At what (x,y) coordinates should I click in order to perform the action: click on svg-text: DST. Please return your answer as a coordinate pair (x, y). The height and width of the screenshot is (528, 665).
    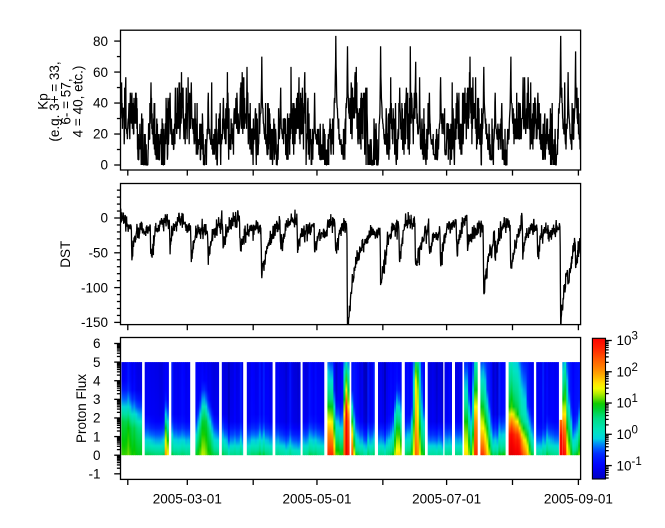
    Looking at the image, I should click on (65, 254).